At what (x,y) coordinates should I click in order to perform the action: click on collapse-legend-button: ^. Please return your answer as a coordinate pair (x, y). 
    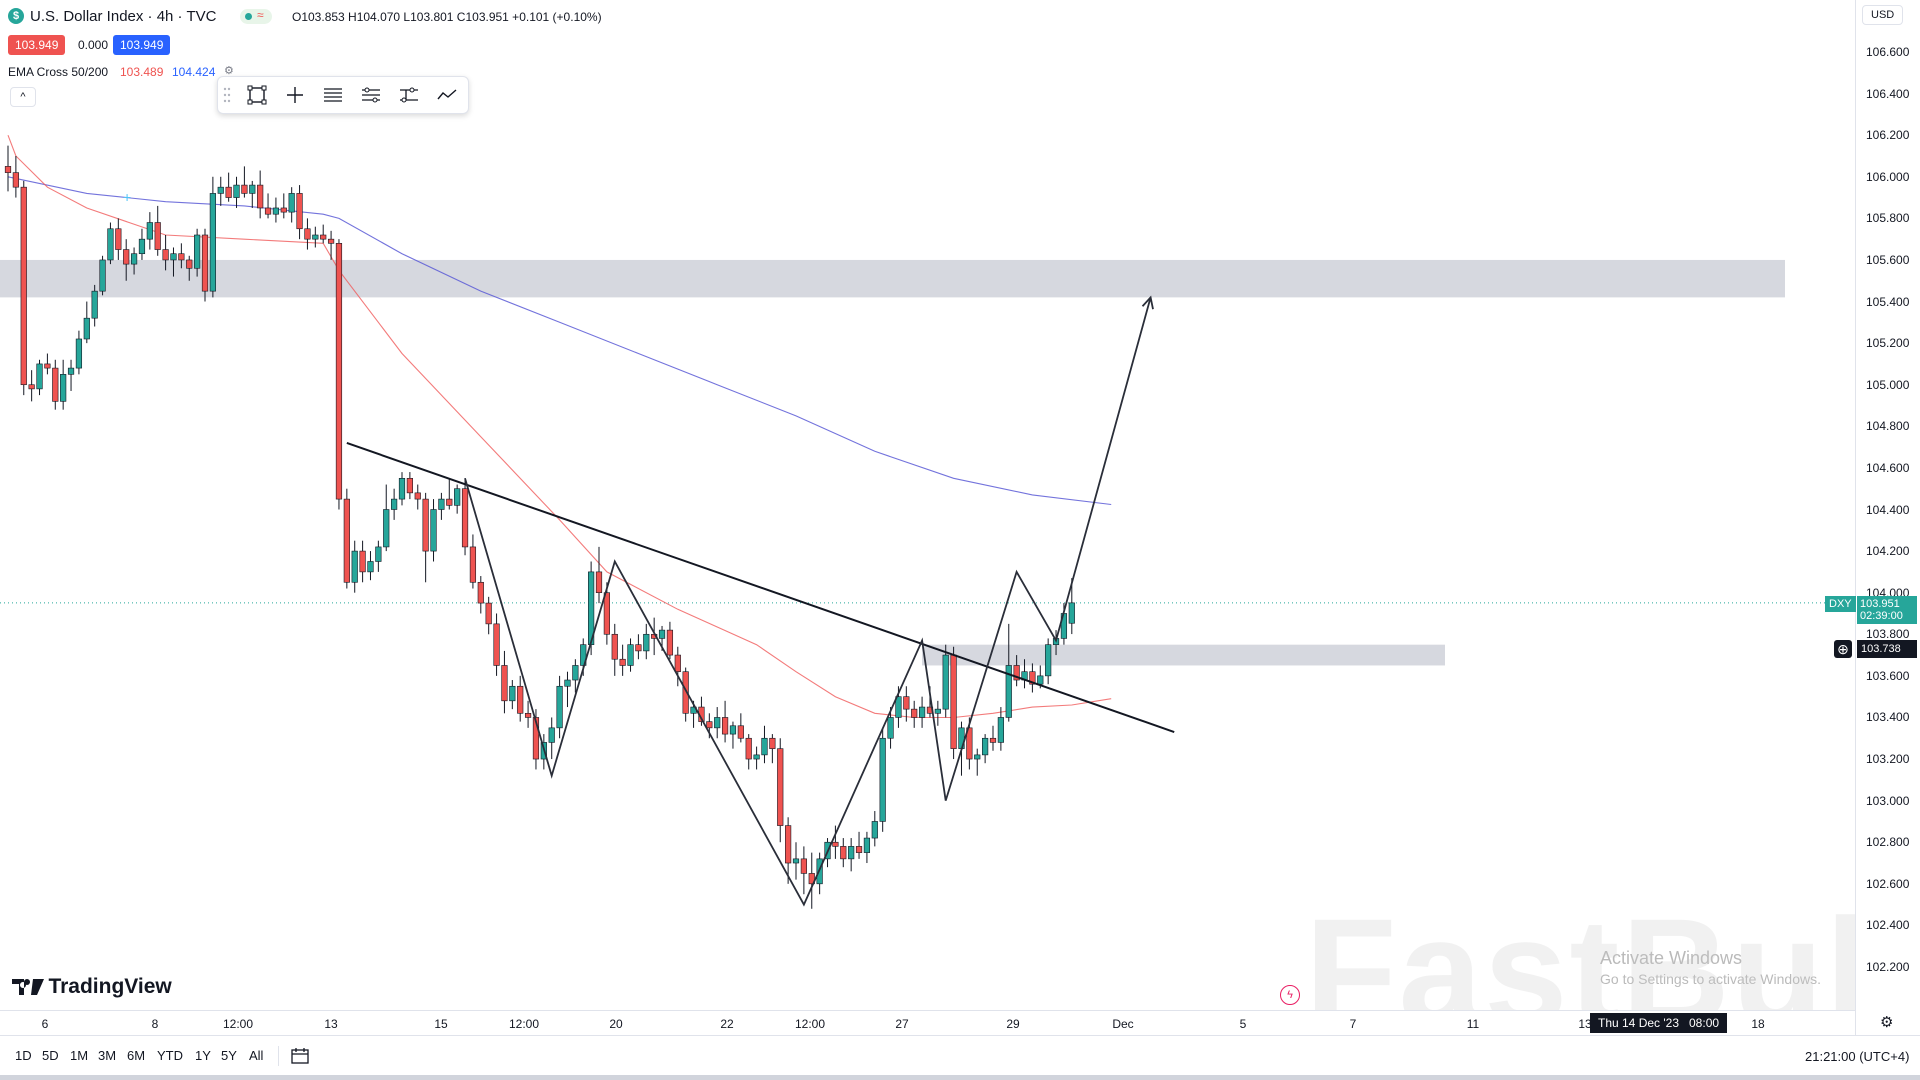
    Looking at the image, I should click on (23, 97).